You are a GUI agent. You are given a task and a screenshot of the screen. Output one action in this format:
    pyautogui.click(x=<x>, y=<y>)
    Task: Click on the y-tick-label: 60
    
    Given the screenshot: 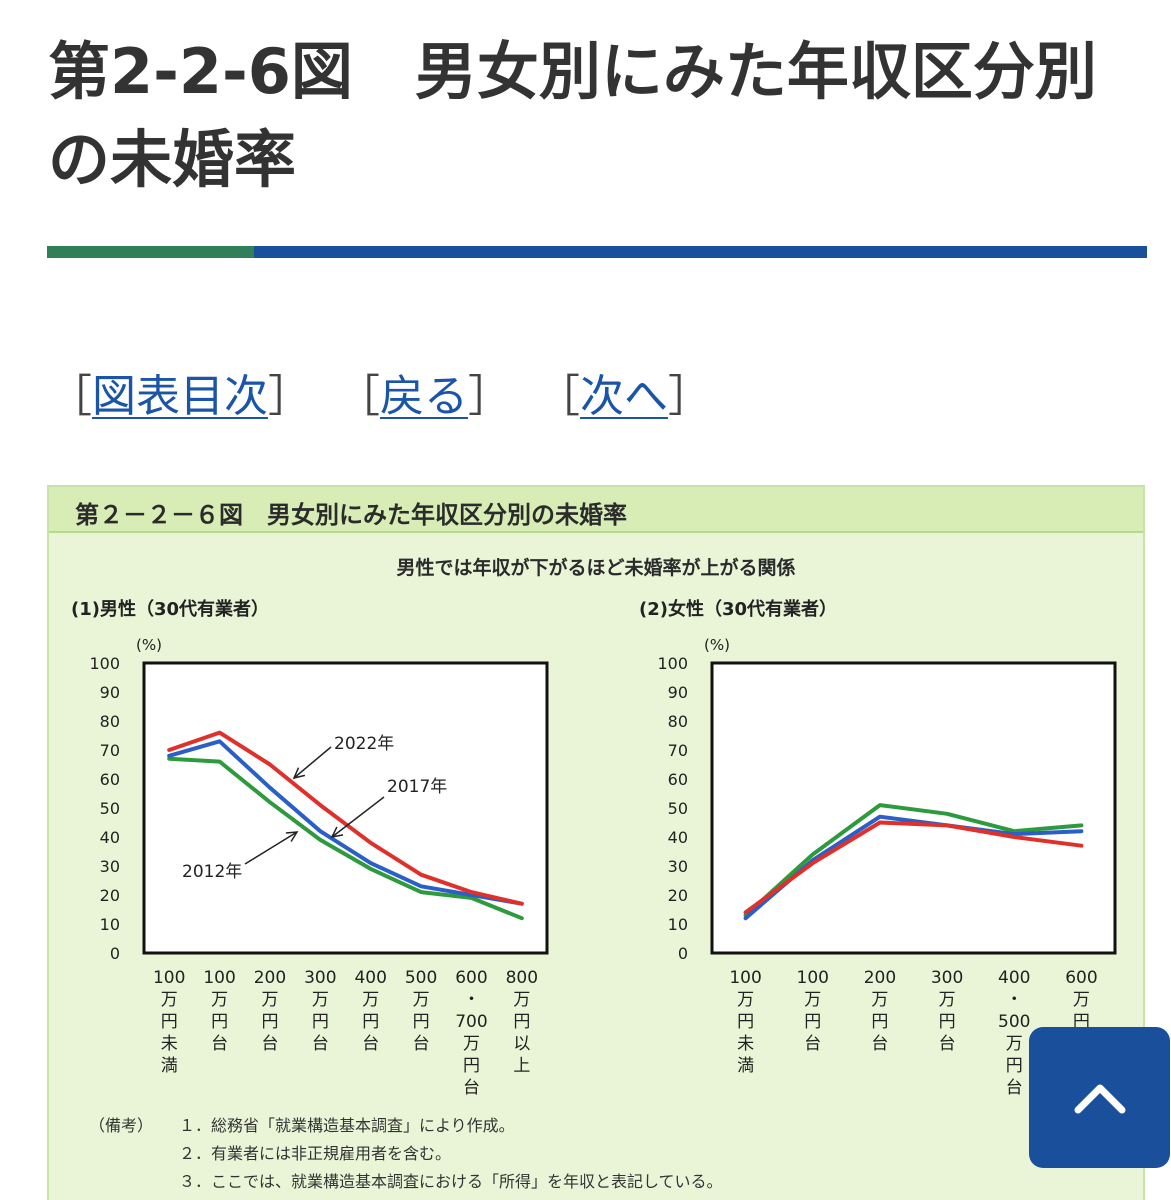 What is the action you would take?
    pyautogui.click(x=678, y=779)
    